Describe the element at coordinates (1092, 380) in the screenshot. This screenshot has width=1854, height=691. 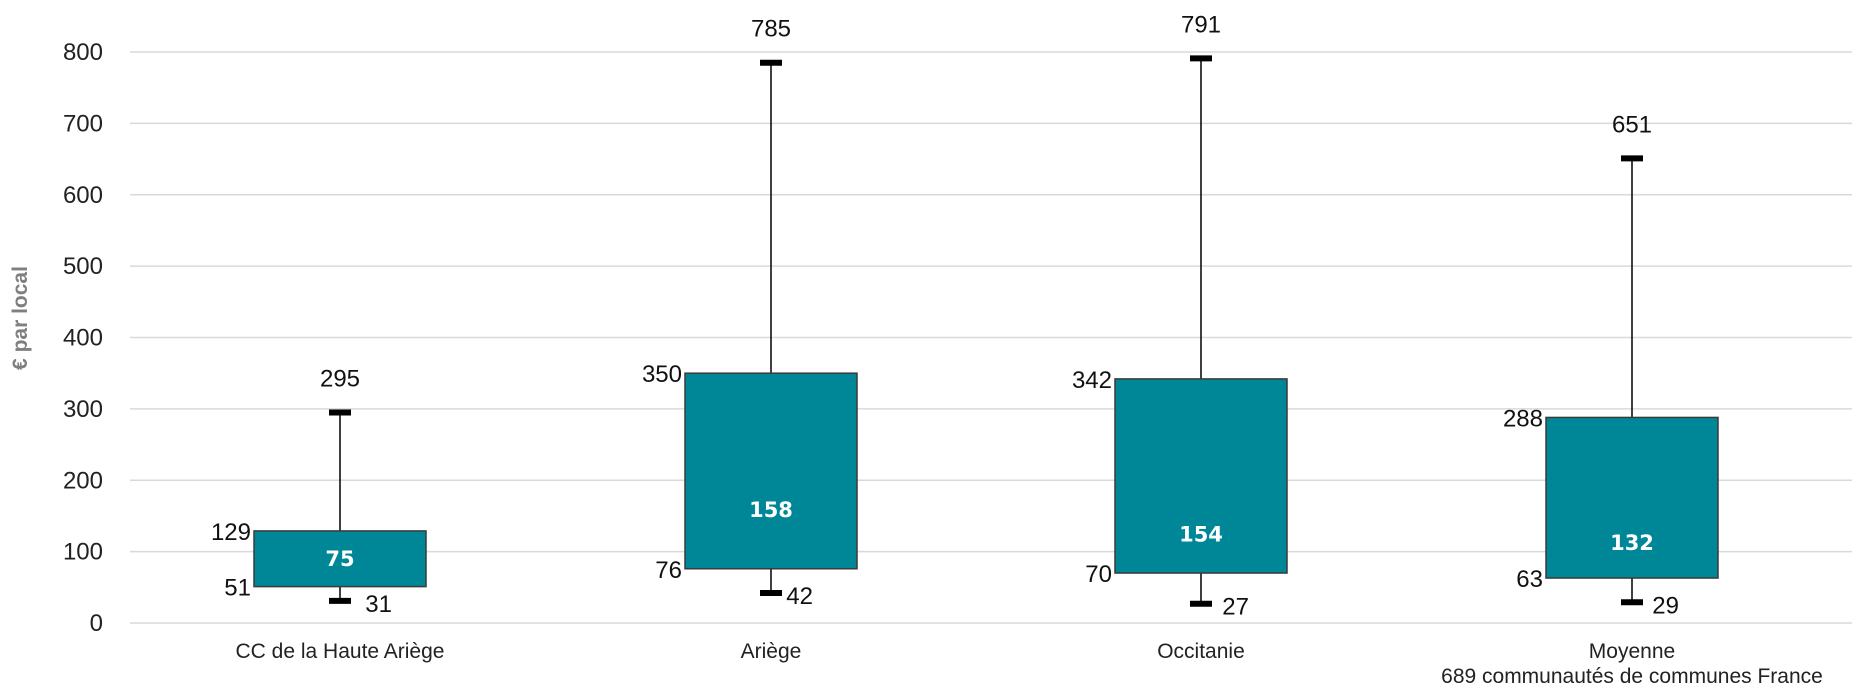
I see `q3-value-label: 342` at that location.